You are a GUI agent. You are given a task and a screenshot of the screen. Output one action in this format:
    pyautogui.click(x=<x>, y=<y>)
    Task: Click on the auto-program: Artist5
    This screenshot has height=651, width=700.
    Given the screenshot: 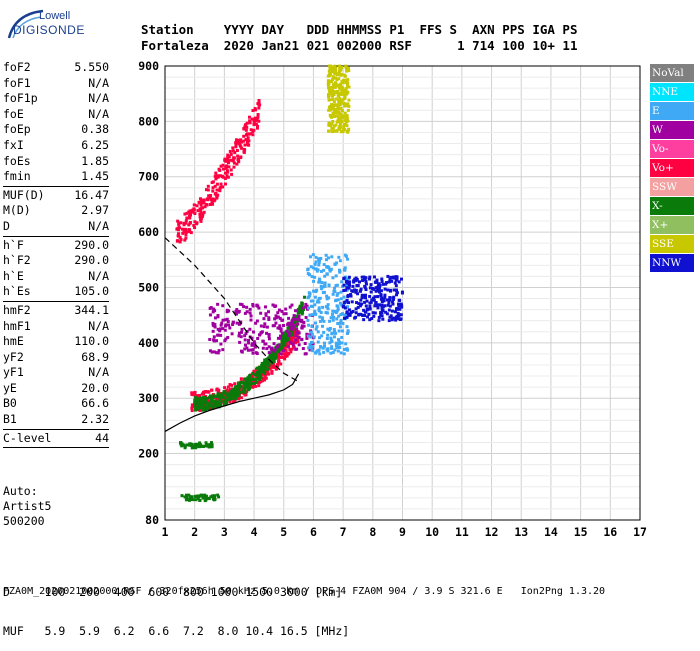 What is the action you would take?
    pyautogui.click(x=27, y=506)
    